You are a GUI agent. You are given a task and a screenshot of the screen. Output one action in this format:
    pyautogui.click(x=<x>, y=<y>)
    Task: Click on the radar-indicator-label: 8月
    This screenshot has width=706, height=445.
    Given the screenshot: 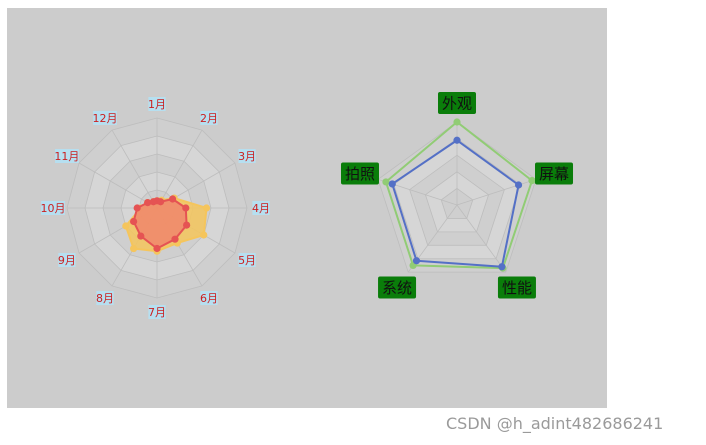 What is the action you would take?
    pyautogui.click(x=105, y=298)
    